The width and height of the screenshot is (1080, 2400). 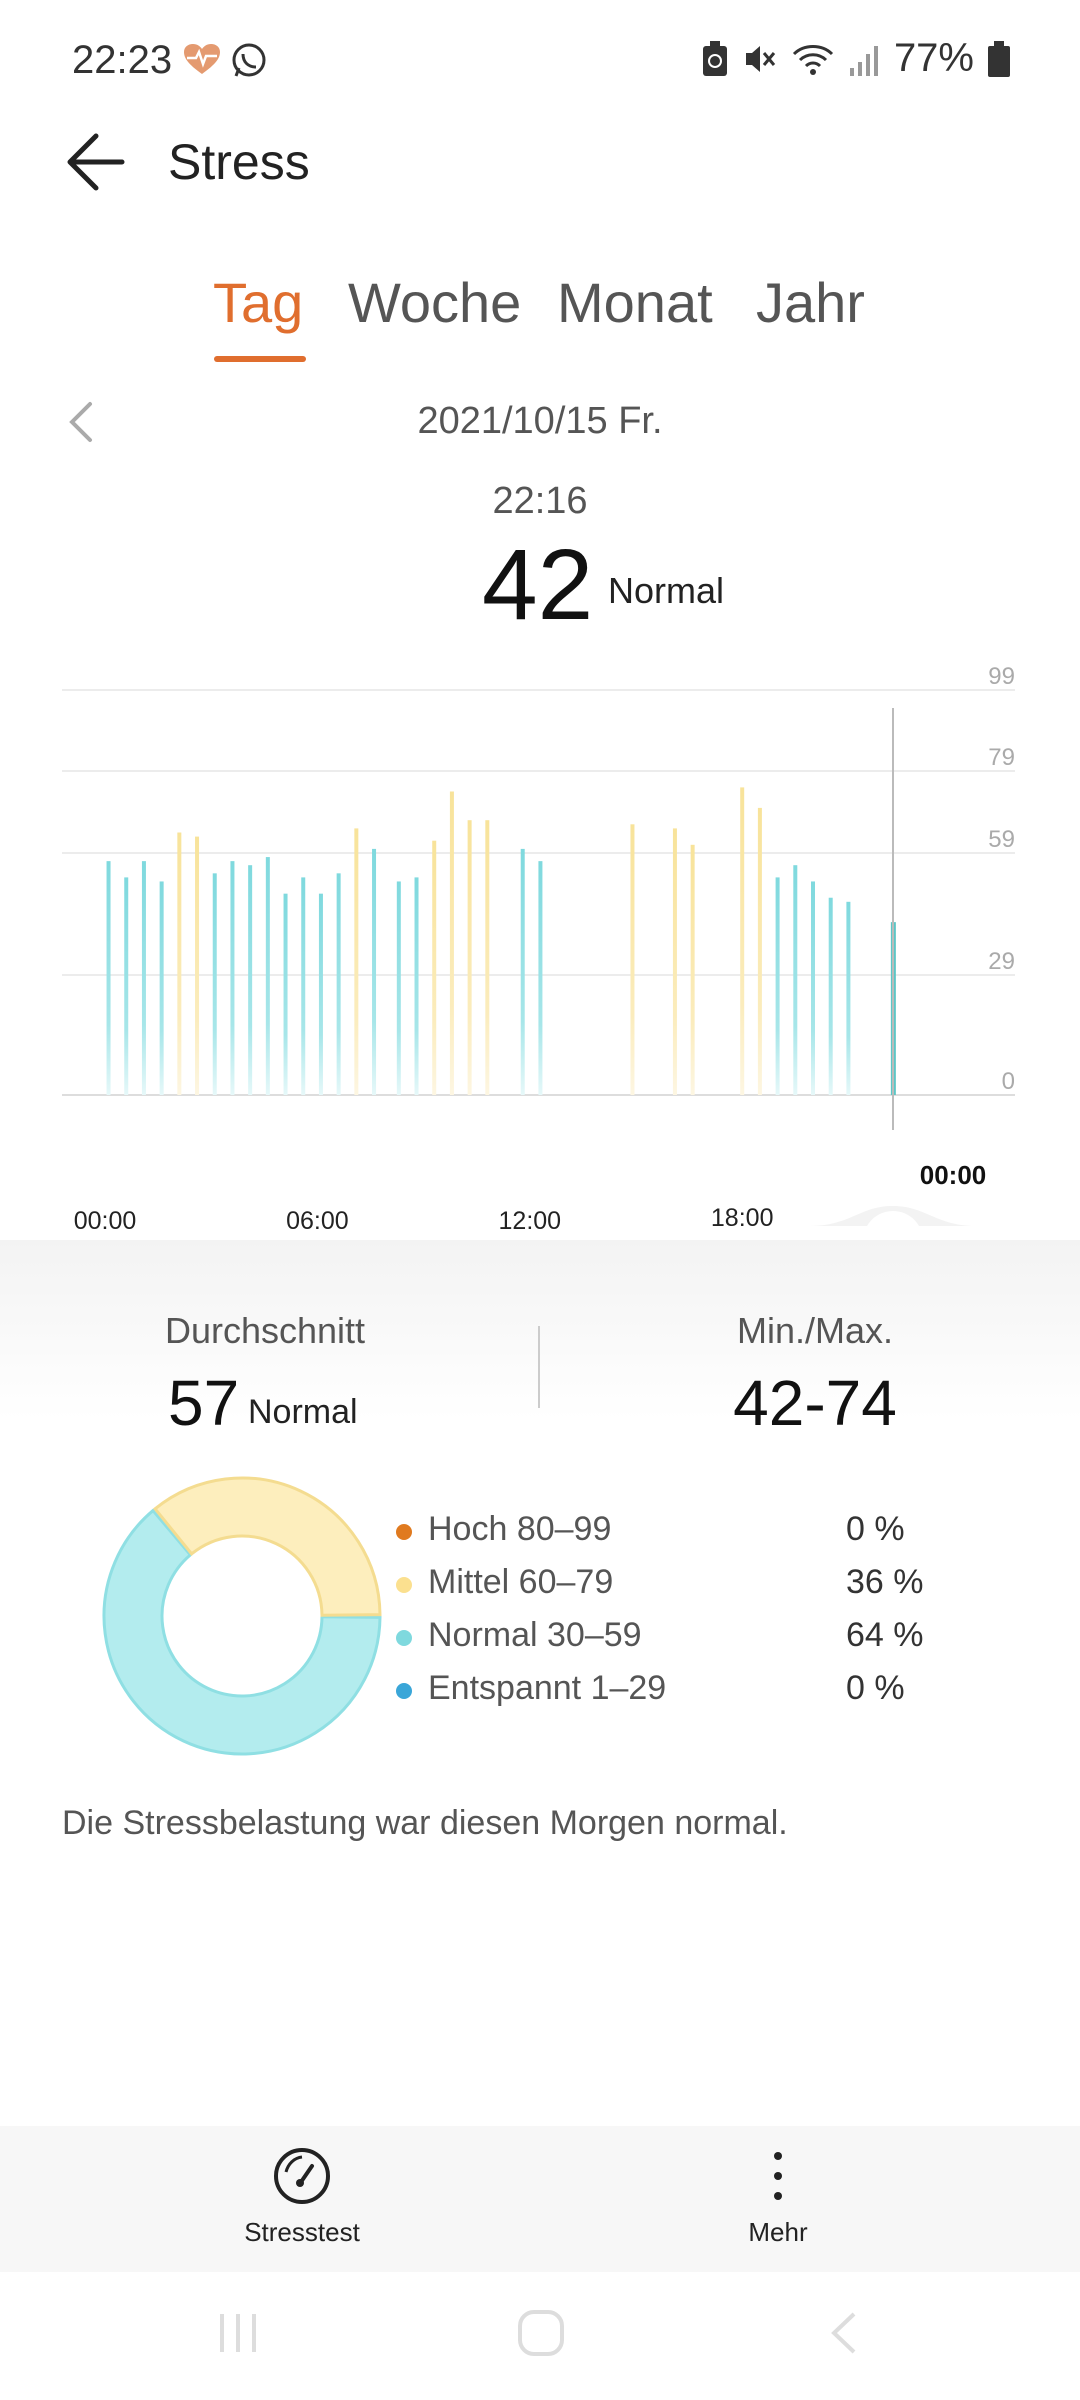 I want to click on legend-hoch: Hoch 80–99 0 %, so click(x=672, y=1536).